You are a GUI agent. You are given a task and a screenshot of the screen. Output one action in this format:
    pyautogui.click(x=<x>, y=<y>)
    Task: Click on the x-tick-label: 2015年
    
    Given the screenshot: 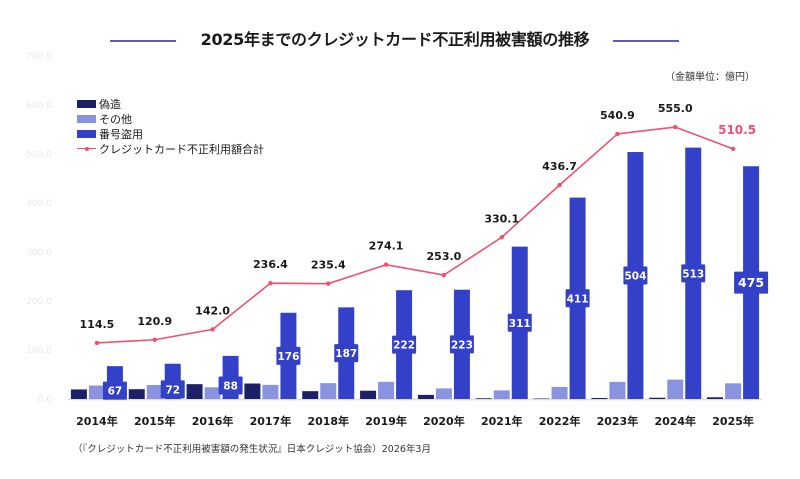 What is the action you would take?
    pyautogui.click(x=155, y=421)
    